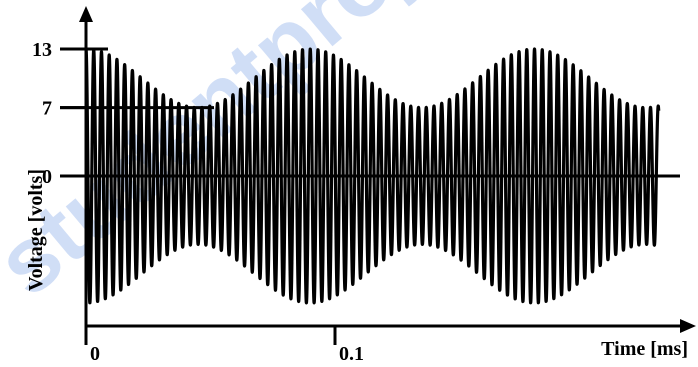 Image resolution: width=698 pixels, height=367 pixels. What do you see at coordinates (86, 14) in the screenshot?
I see `y-axis-arrow-icon` at bounding box center [86, 14].